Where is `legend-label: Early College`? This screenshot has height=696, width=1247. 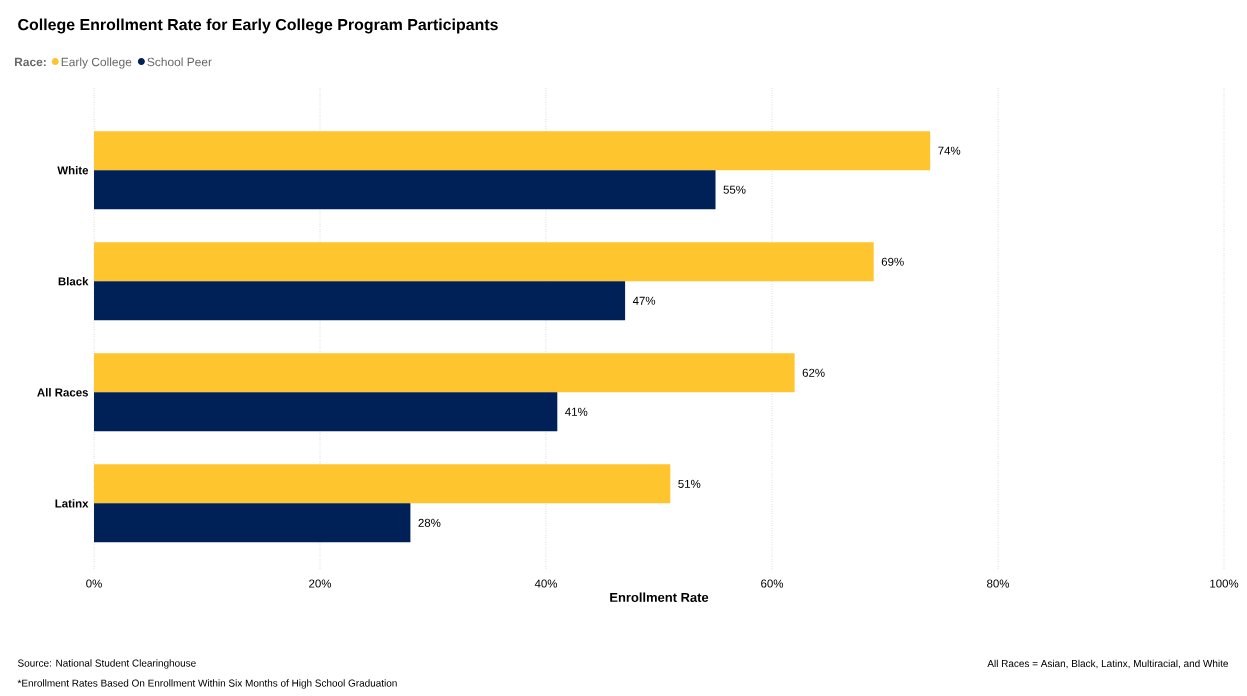 legend-label: Early College is located at coordinates (96, 63).